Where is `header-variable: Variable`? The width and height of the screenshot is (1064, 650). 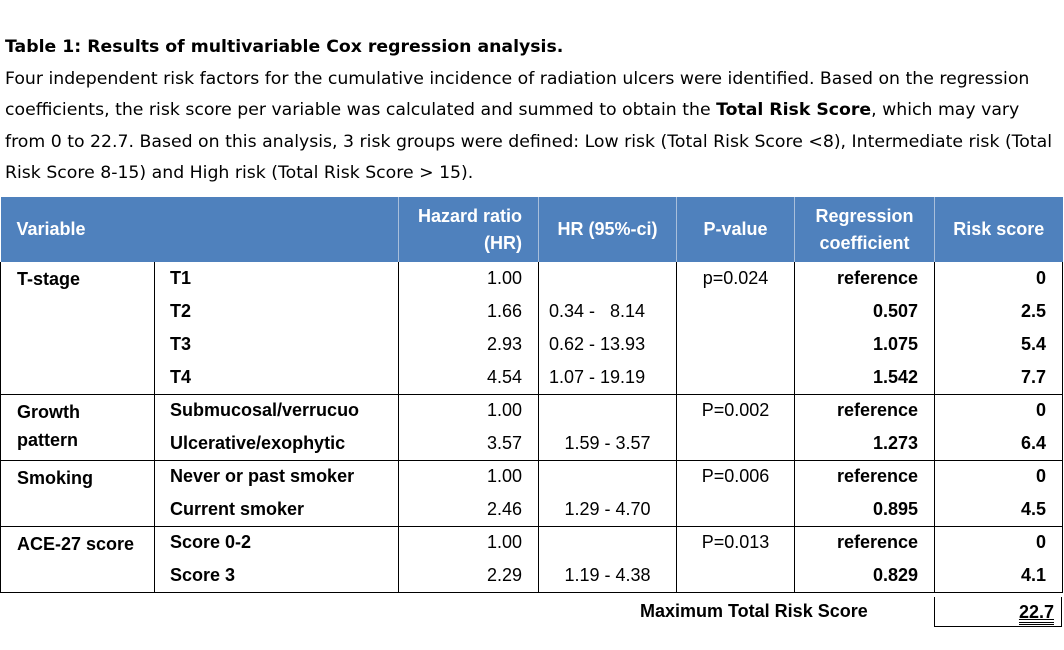
header-variable: Variable is located at coordinates (199, 229).